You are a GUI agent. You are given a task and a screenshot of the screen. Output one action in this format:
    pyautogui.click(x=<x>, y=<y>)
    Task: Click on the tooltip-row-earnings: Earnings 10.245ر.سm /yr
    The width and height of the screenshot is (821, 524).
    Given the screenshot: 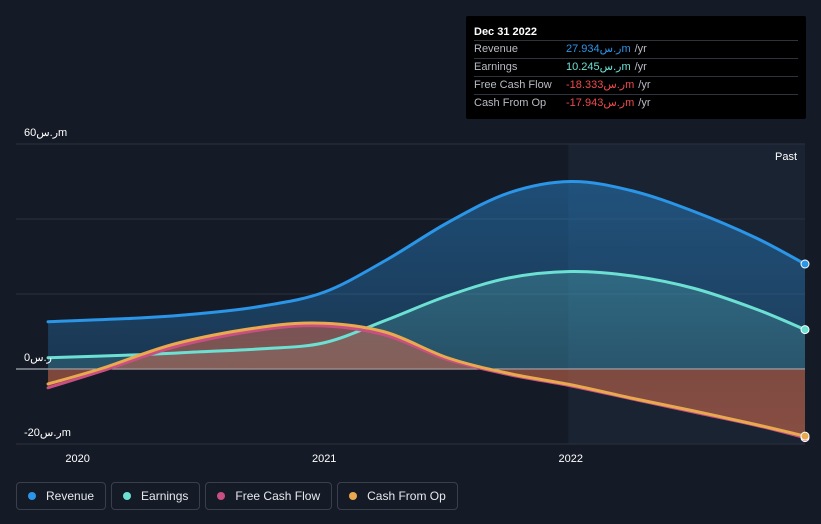 What is the action you would take?
    pyautogui.click(x=636, y=67)
    